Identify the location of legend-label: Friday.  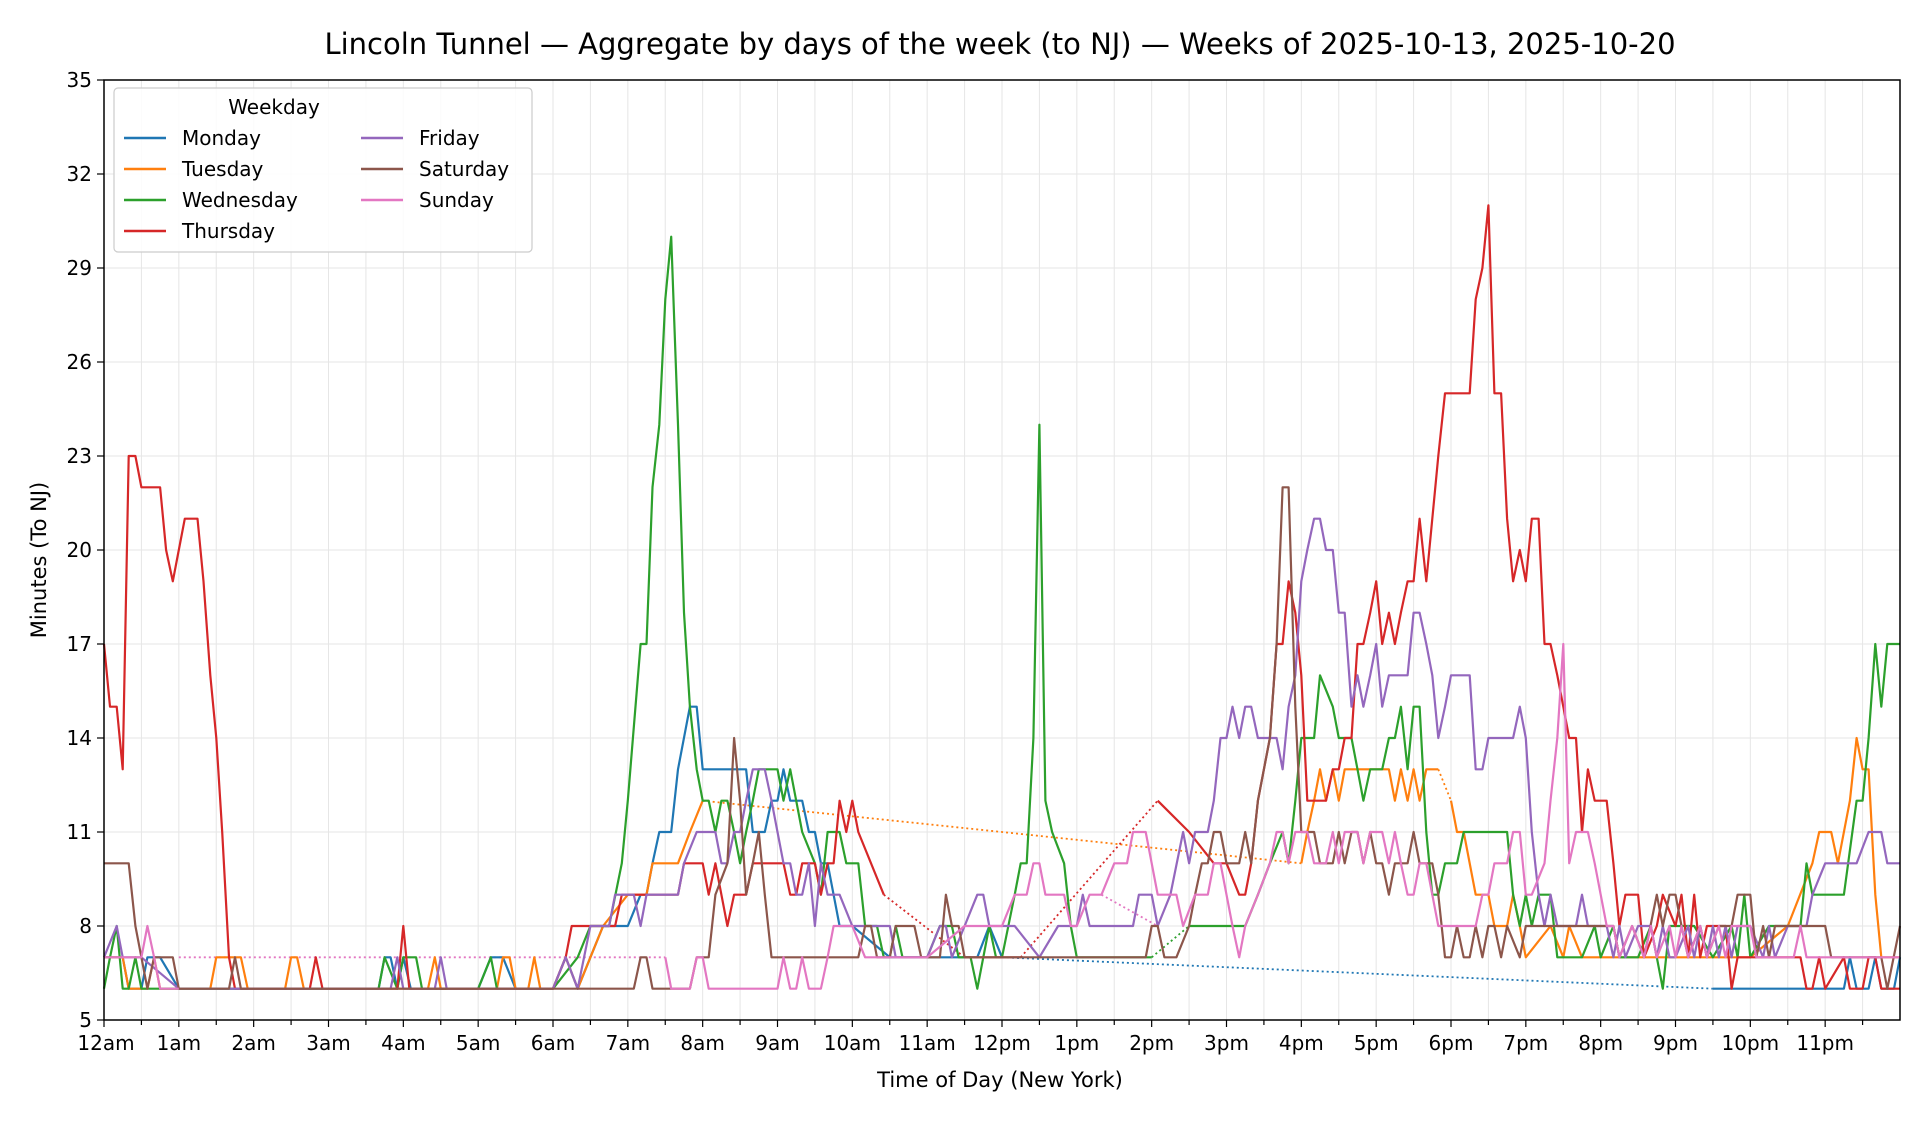
(449, 138).